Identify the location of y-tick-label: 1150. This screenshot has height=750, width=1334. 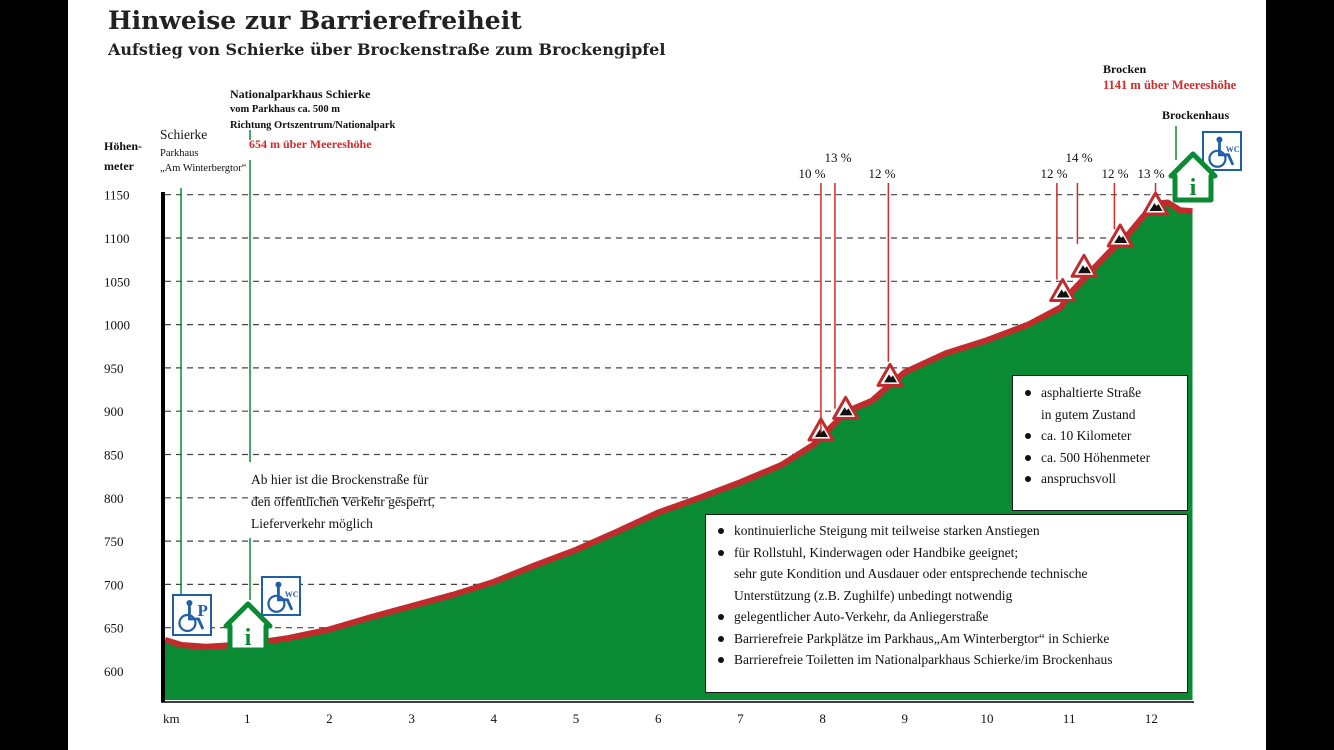
(117, 195).